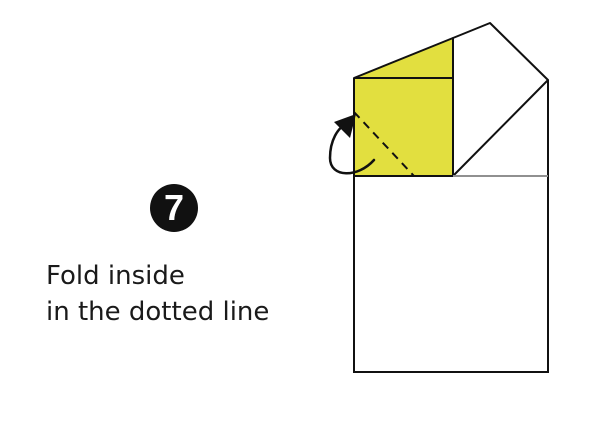 This screenshot has width=608, height=422. Describe the element at coordinates (158, 312) in the screenshot. I see `instruction-line-2: in the dotted line` at that location.